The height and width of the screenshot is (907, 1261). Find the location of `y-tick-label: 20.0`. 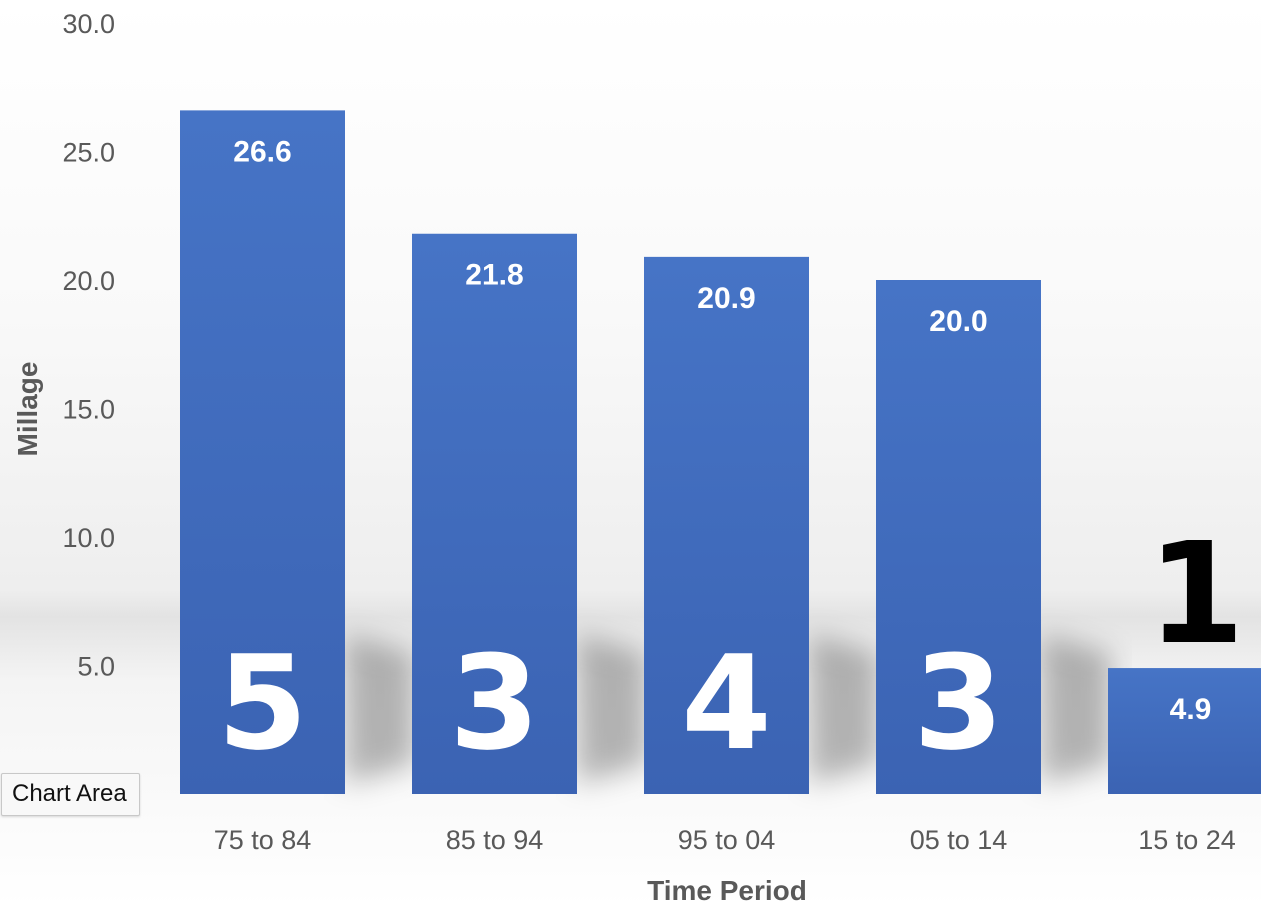

y-tick-label: 20.0 is located at coordinates (88, 281).